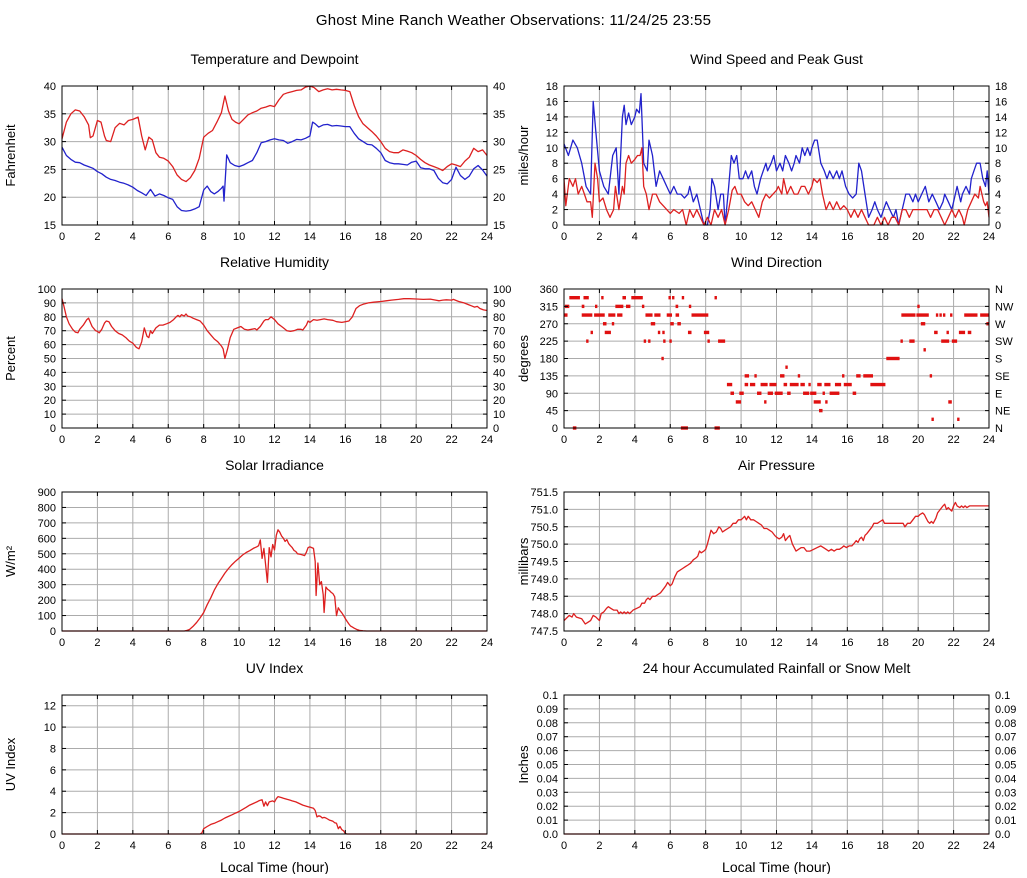  I want to click on svg-text: S, so click(998, 360).